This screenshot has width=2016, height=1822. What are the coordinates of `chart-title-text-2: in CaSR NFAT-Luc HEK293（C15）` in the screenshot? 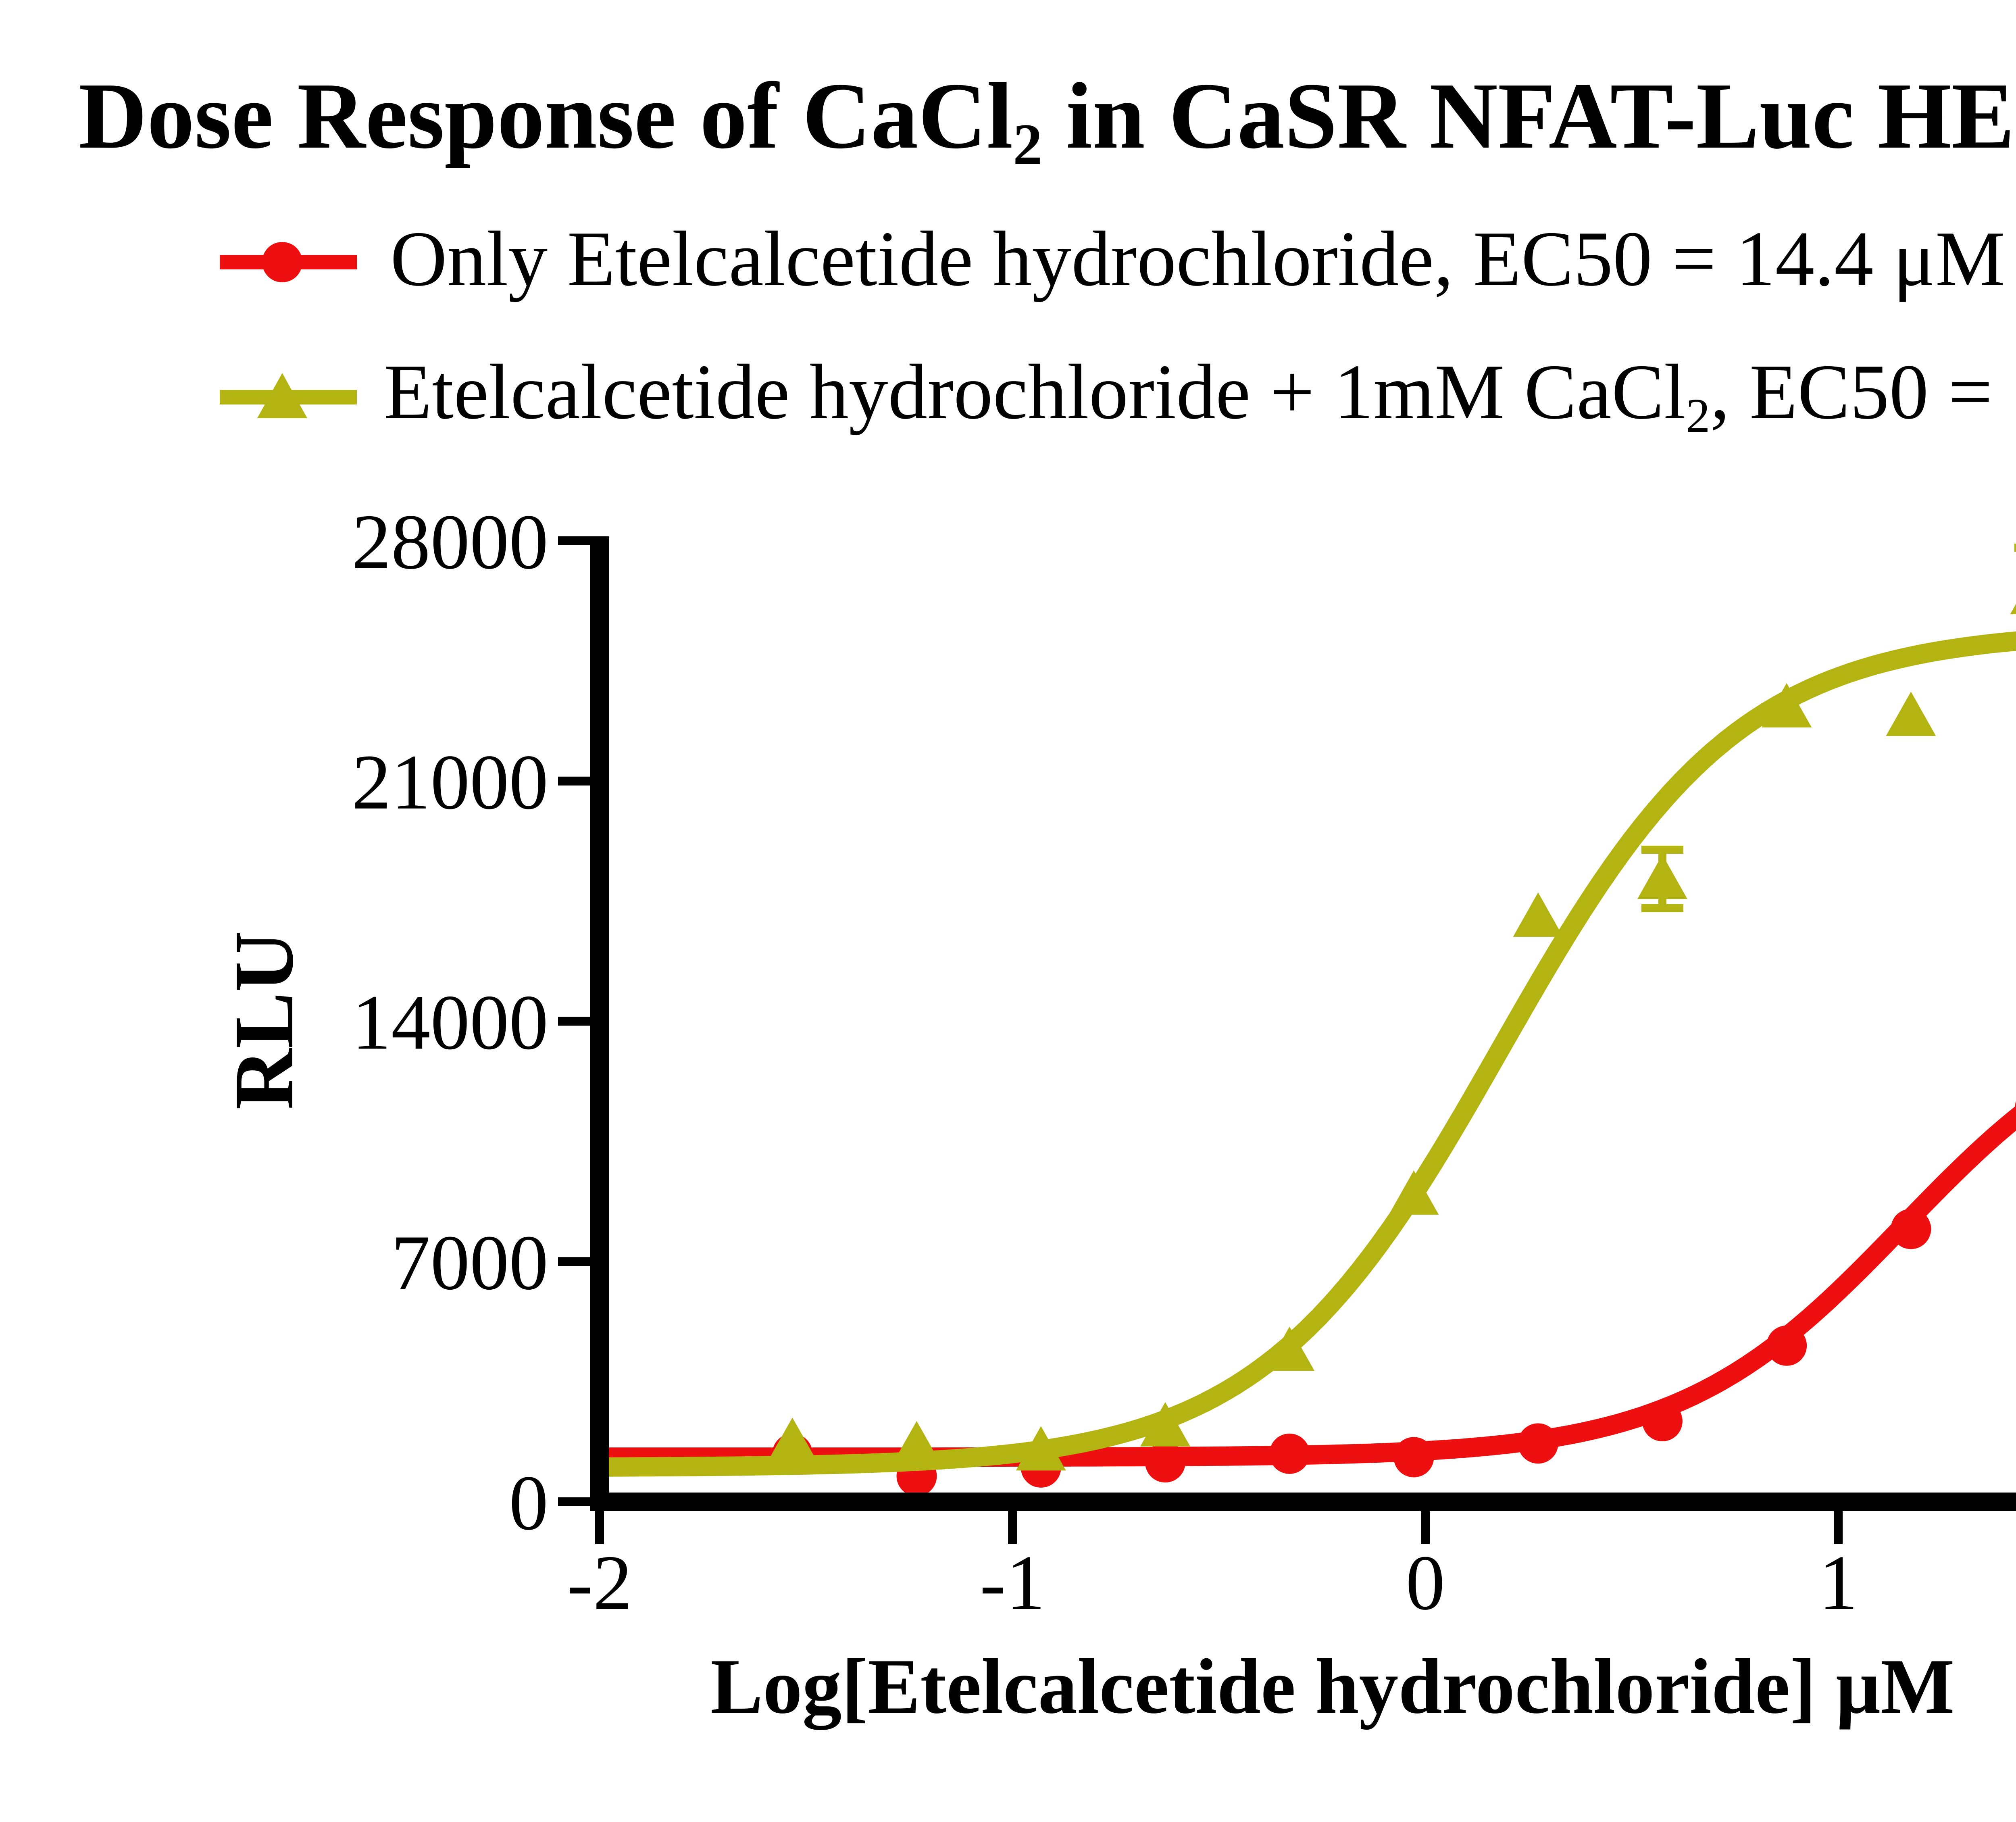 It's located at (1541, 115).